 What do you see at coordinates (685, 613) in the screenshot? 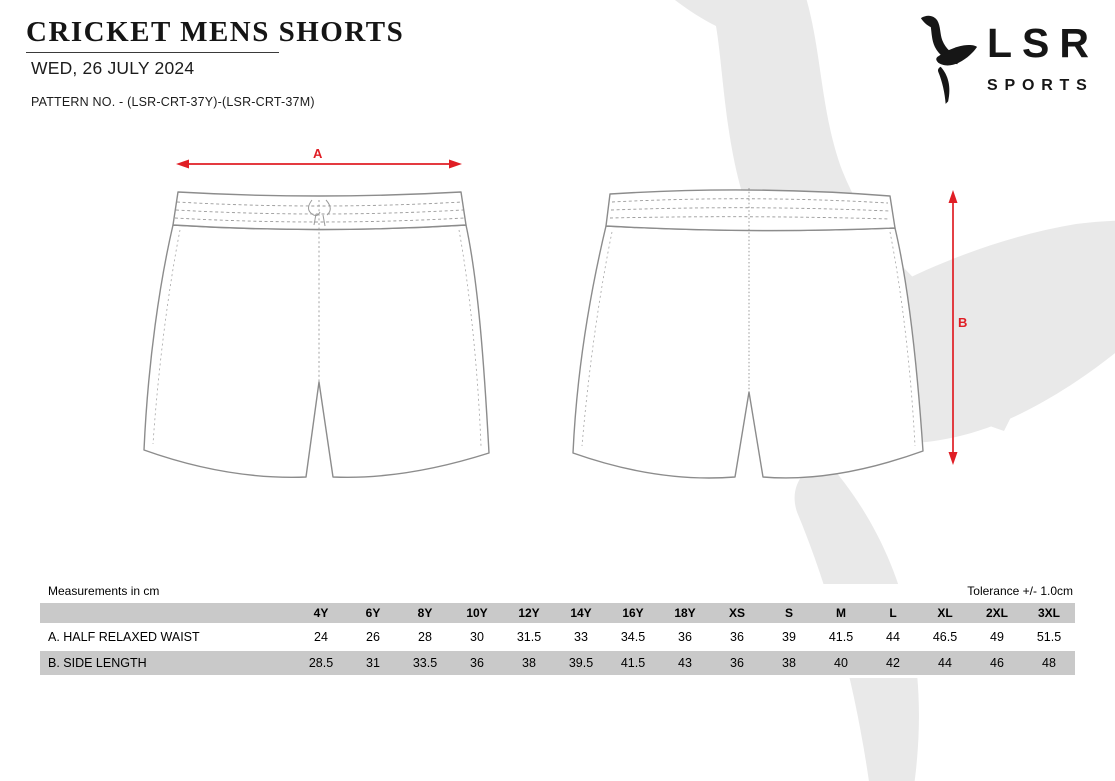
I see `size-header-cell: 18Y` at bounding box center [685, 613].